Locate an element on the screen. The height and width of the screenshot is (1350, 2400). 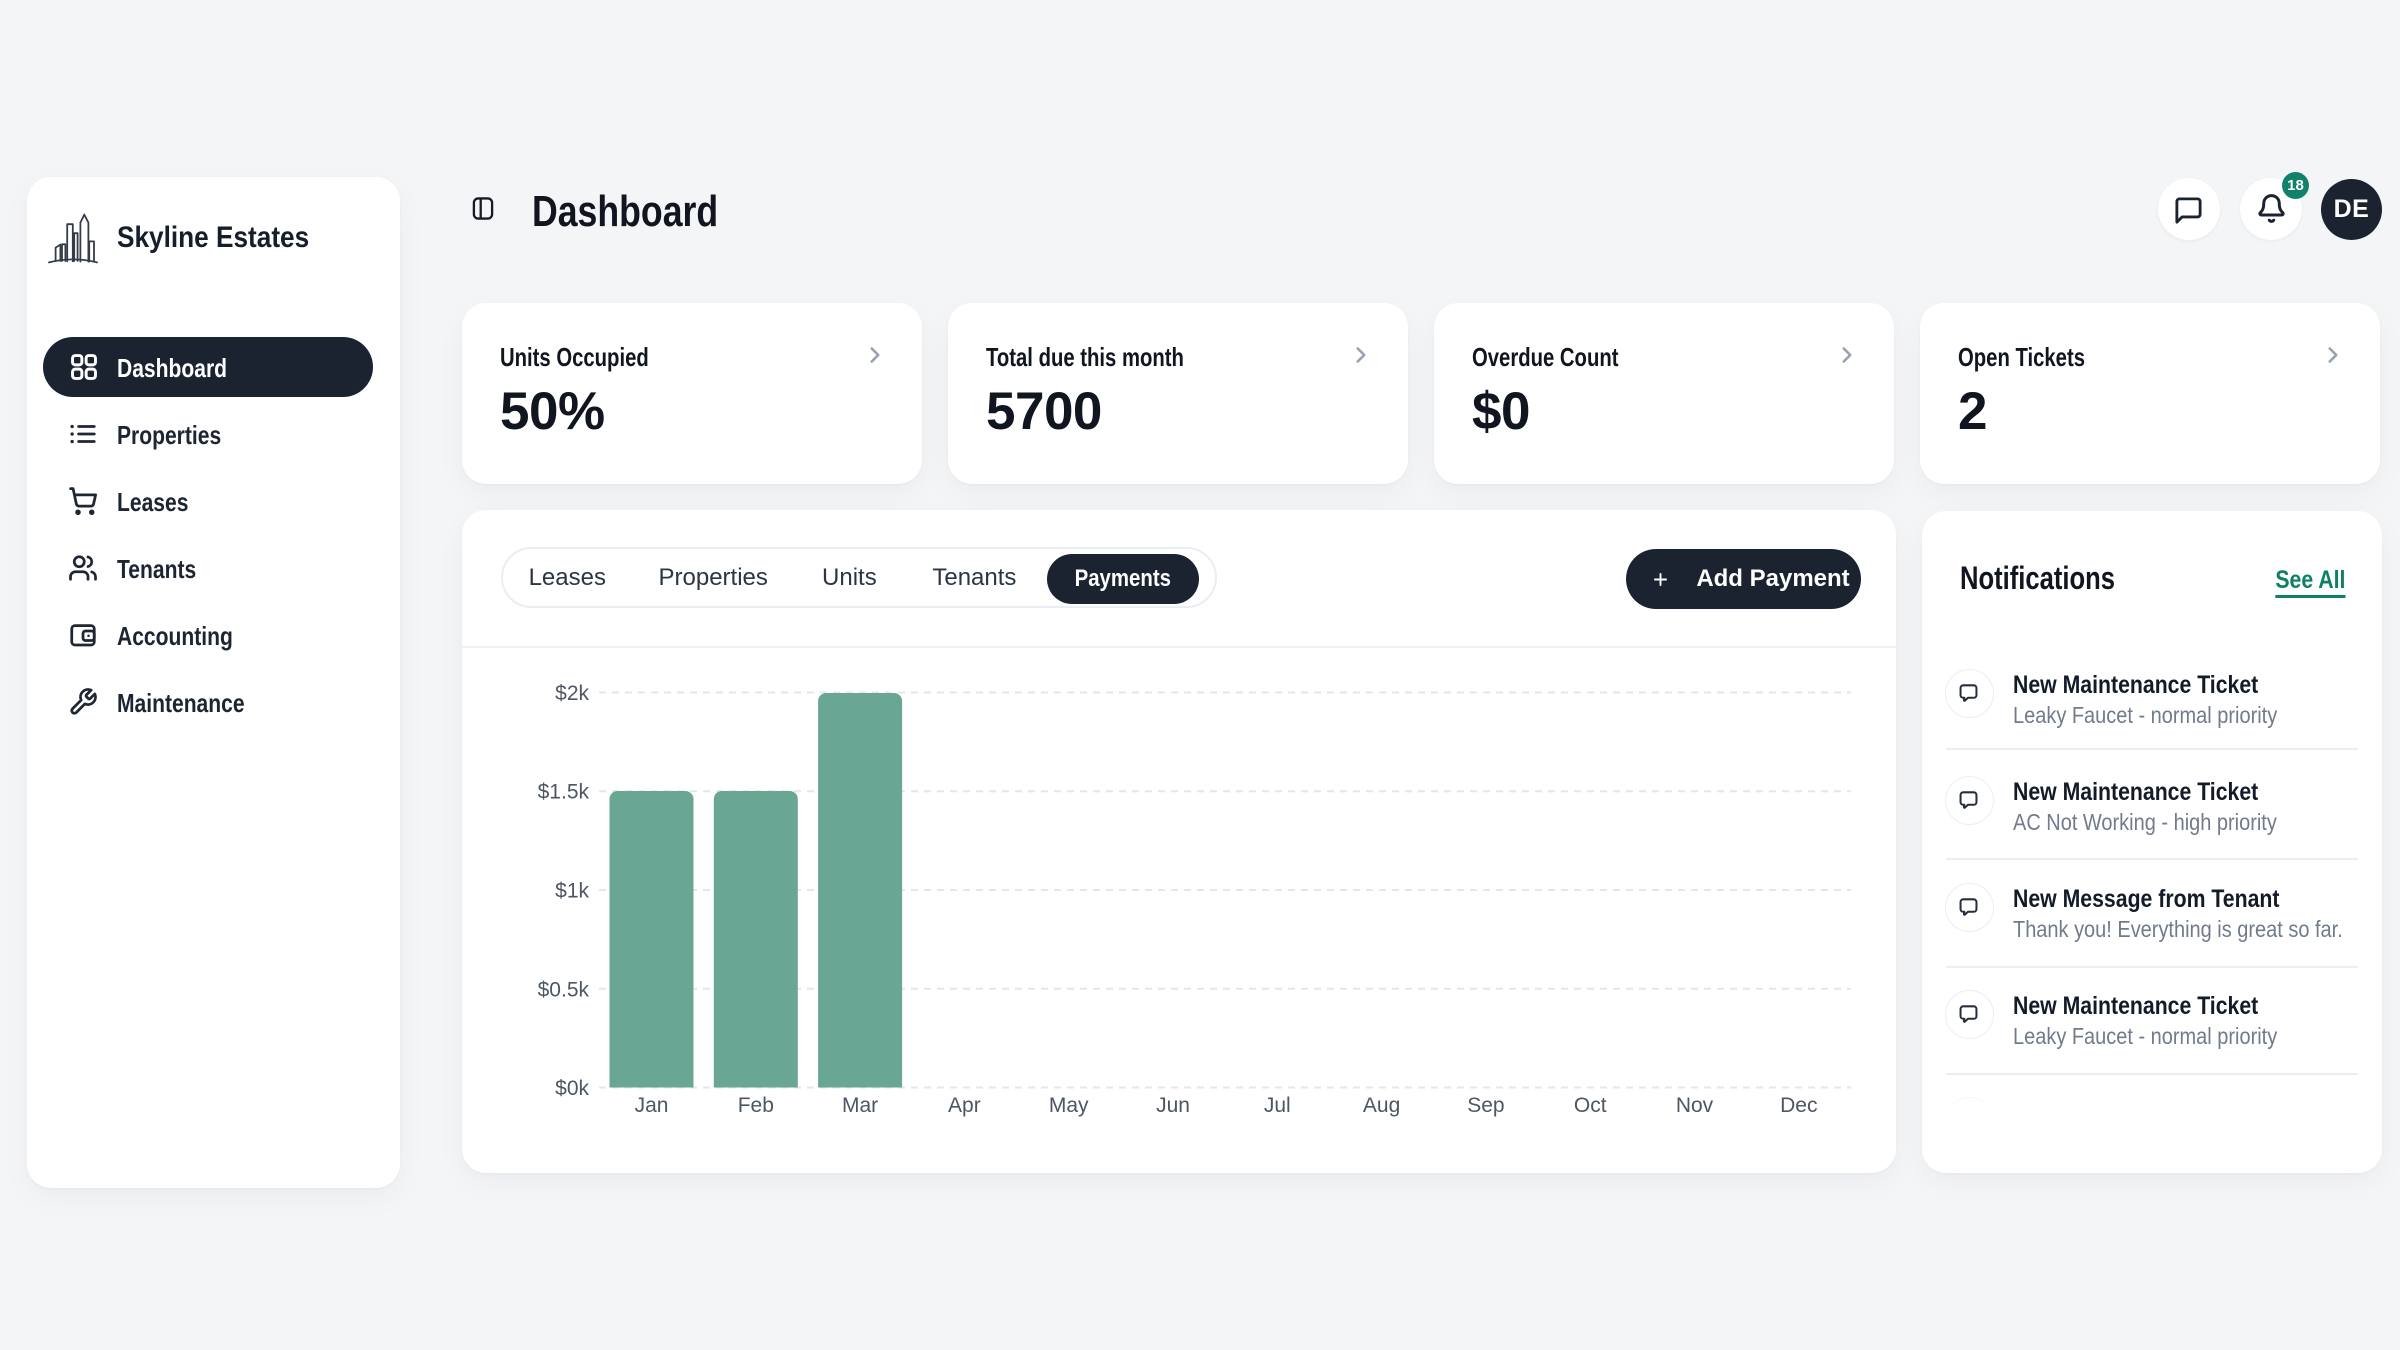
svg-text: Aug is located at coordinates (1381, 1105).